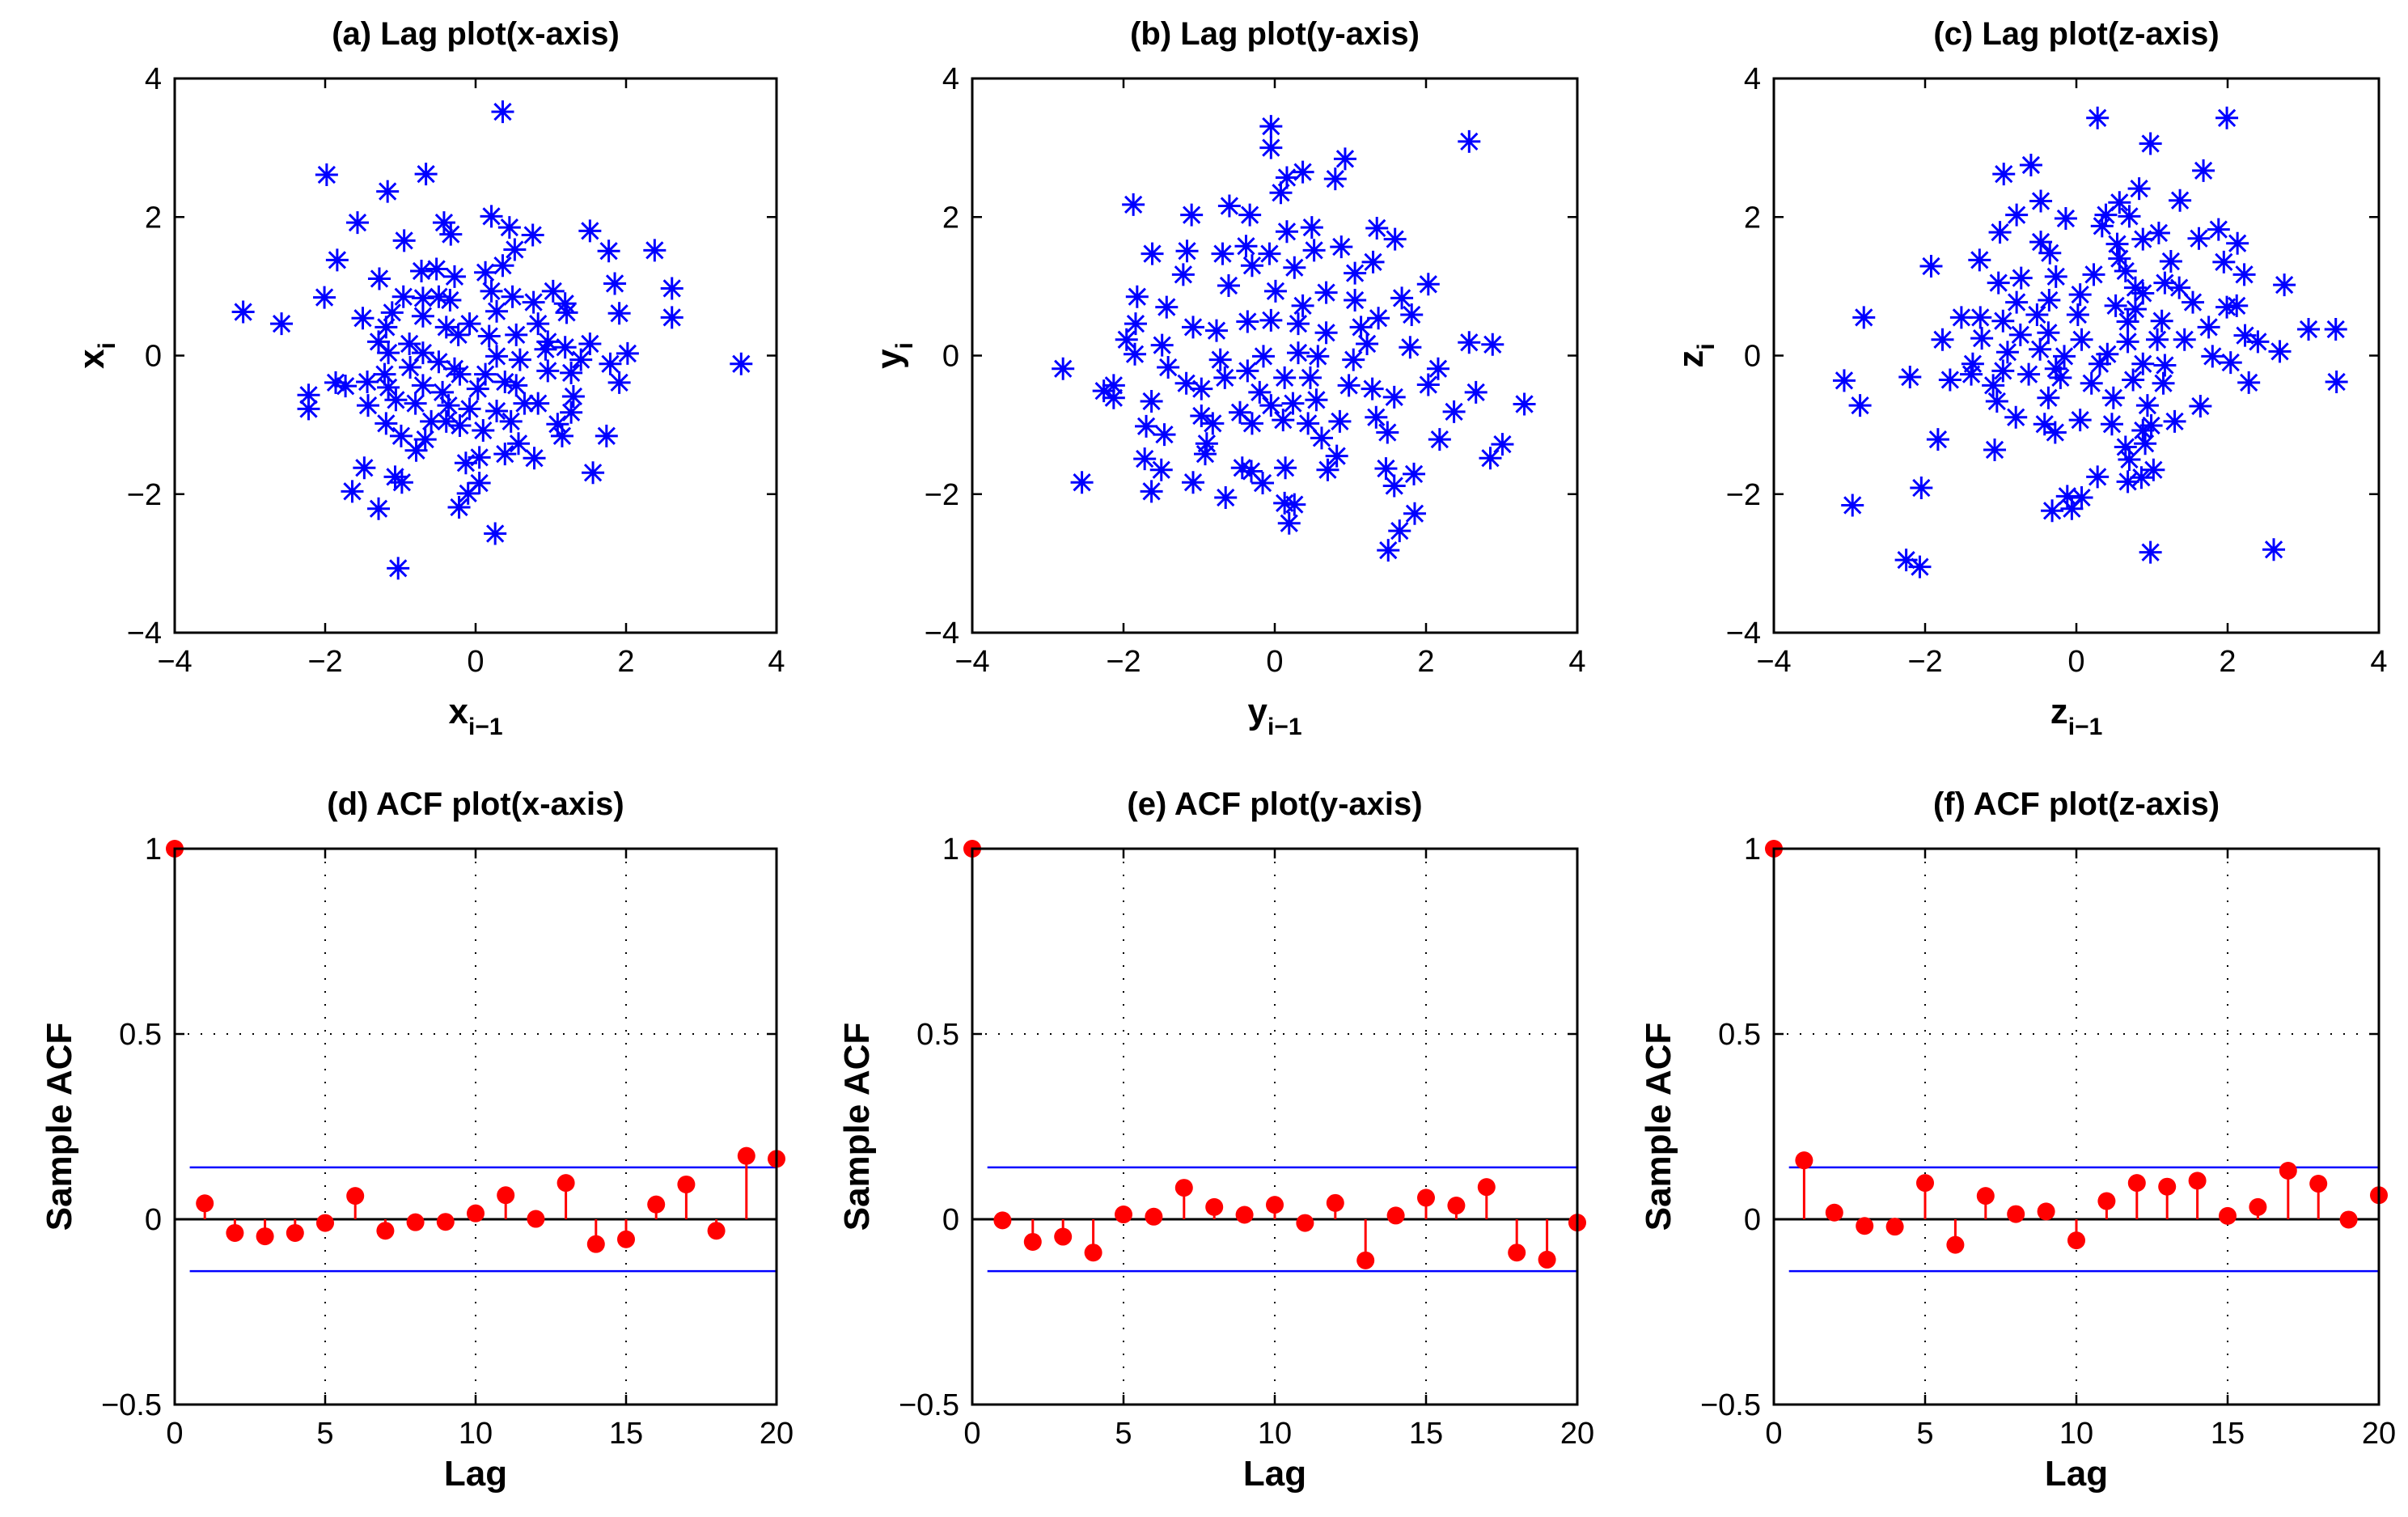 The width and height of the screenshot is (2408, 1517). What do you see at coordinates (153, 218) in the screenshot?
I see `y-tick-label: 2` at bounding box center [153, 218].